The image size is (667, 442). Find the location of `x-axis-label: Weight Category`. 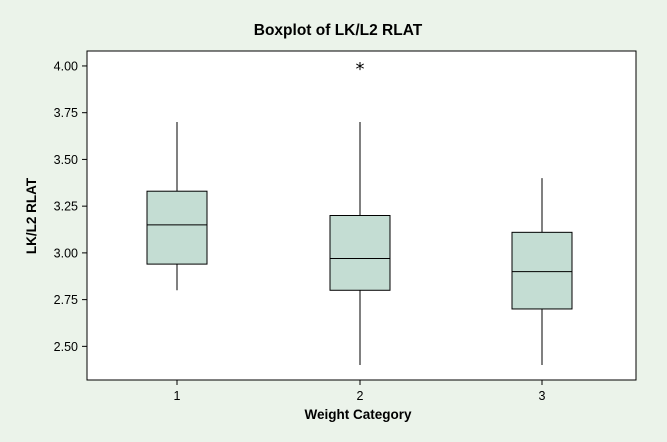

x-axis-label: Weight Category is located at coordinates (358, 414).